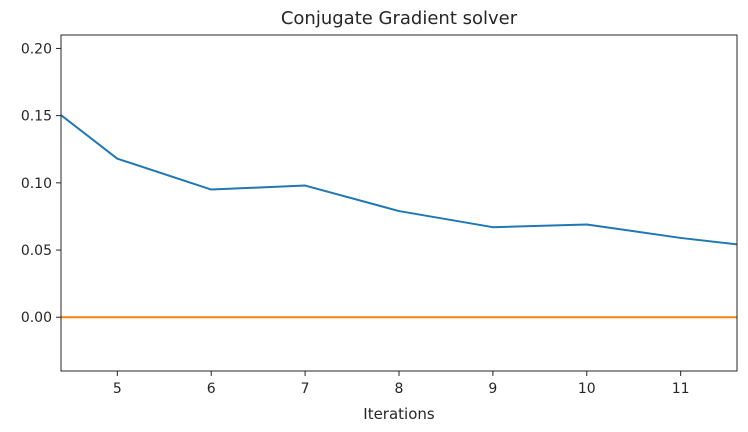 This screenshot has height=432, width=748. What do you see at coordinates (681, 389) in the screenshot?
I see `x-tick-label: 11` at bounding box center [681, 389].